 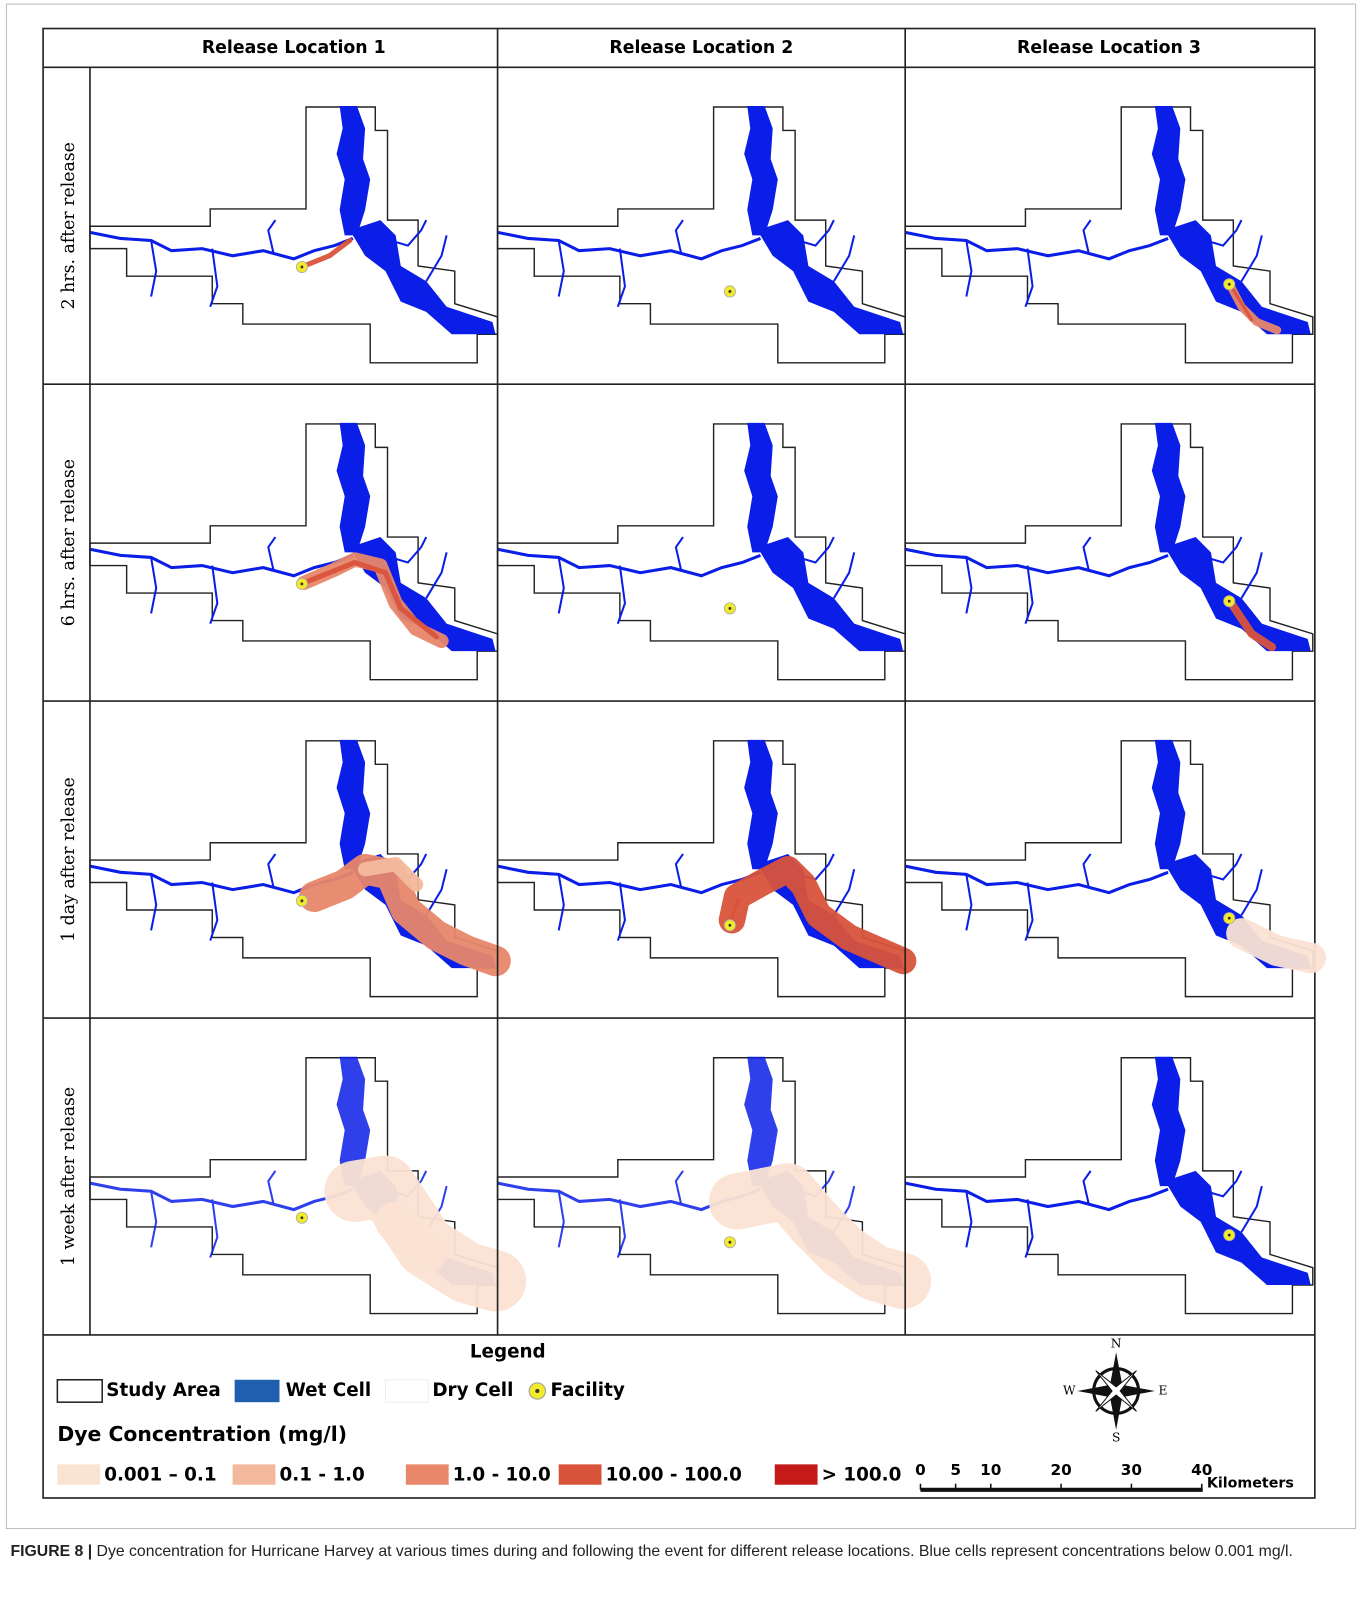 I want to click on legend-study-area, so click(x=79, y=1391).